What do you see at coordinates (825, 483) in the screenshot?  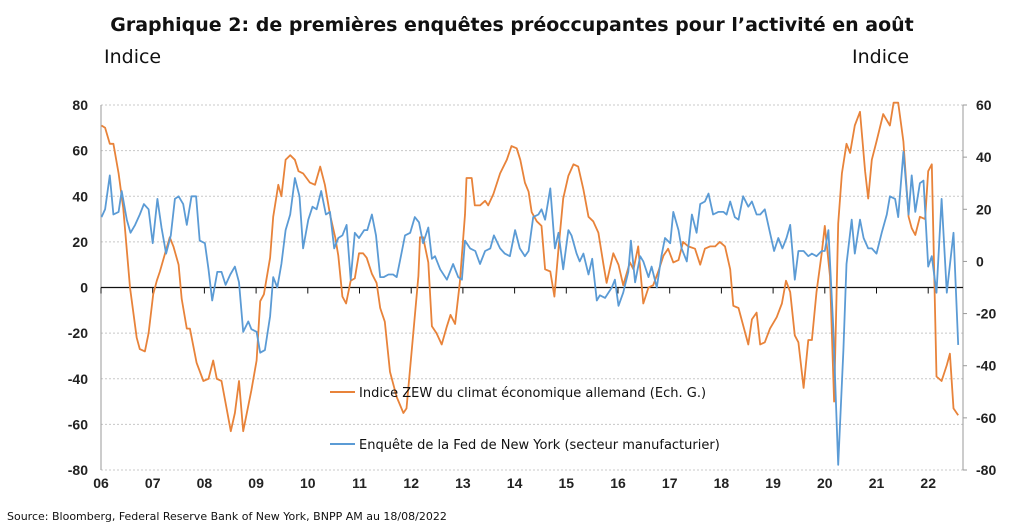 I see `x-tick-label: 20` at bounding box center [825, 483].